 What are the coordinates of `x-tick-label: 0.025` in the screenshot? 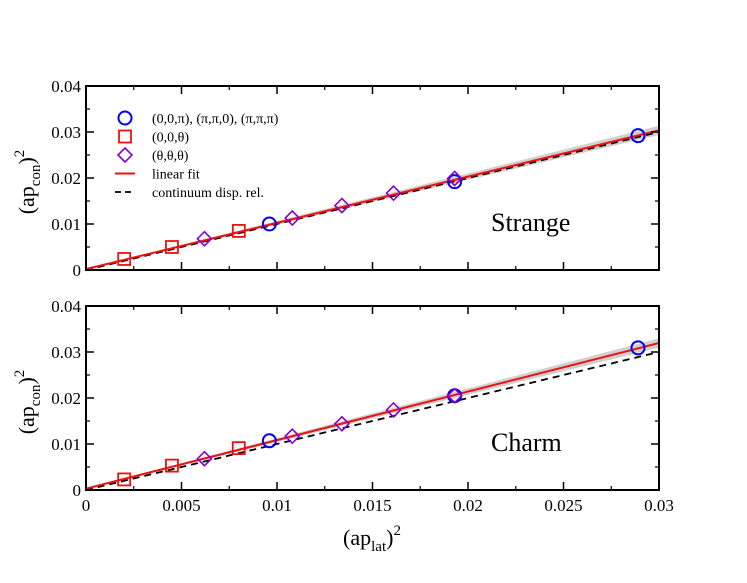 It's located at (563, 505).